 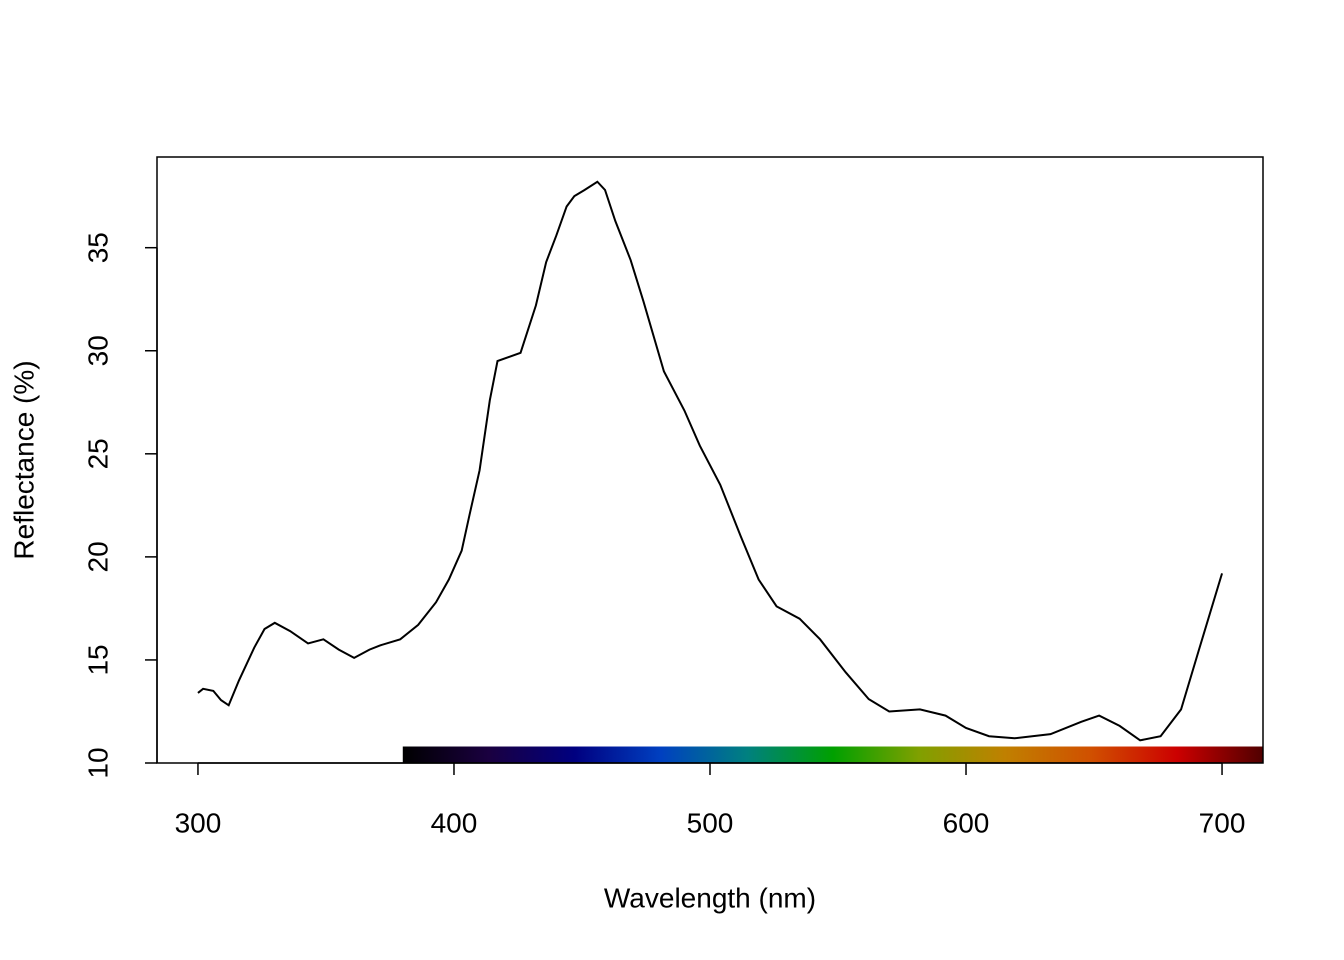 What do you see at coordinates (97, 762) in the screenshot?
I see `y-tick-label: 10` at bounding box center [97, 762].